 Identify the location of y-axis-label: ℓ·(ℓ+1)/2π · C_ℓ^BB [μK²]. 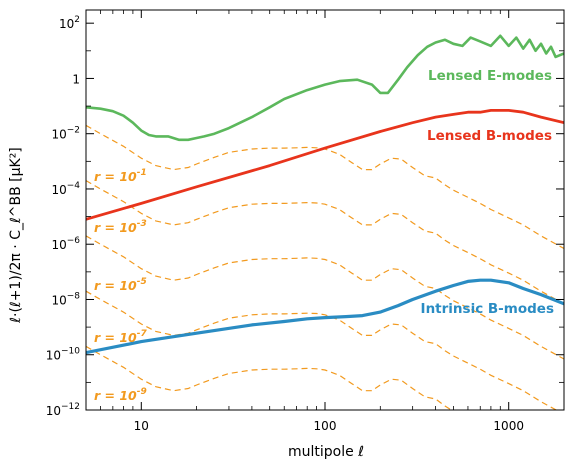
(16, 235).